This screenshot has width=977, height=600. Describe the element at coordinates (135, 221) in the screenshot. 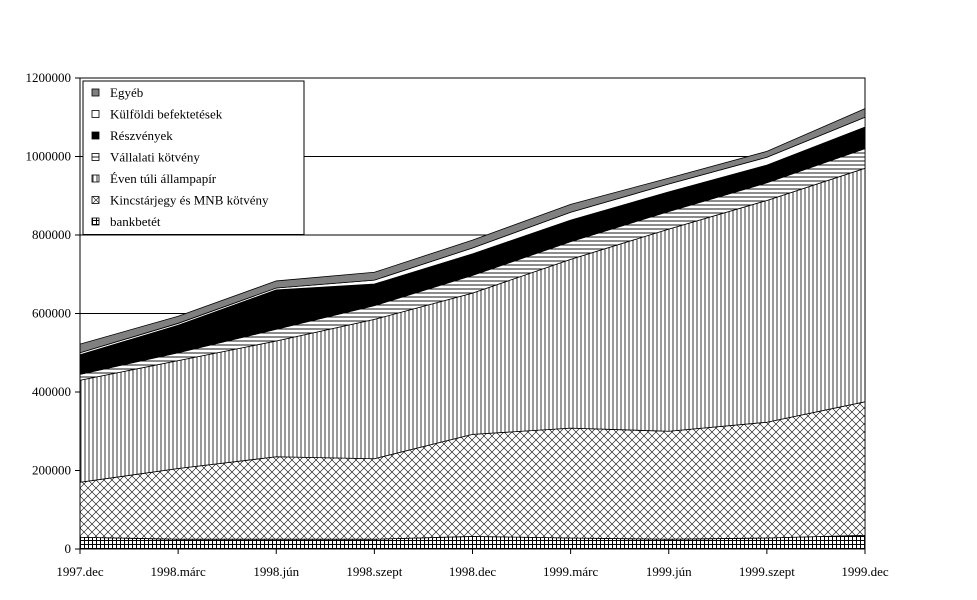

I see `legend-label-bankbetet: bankbetét` at that location.